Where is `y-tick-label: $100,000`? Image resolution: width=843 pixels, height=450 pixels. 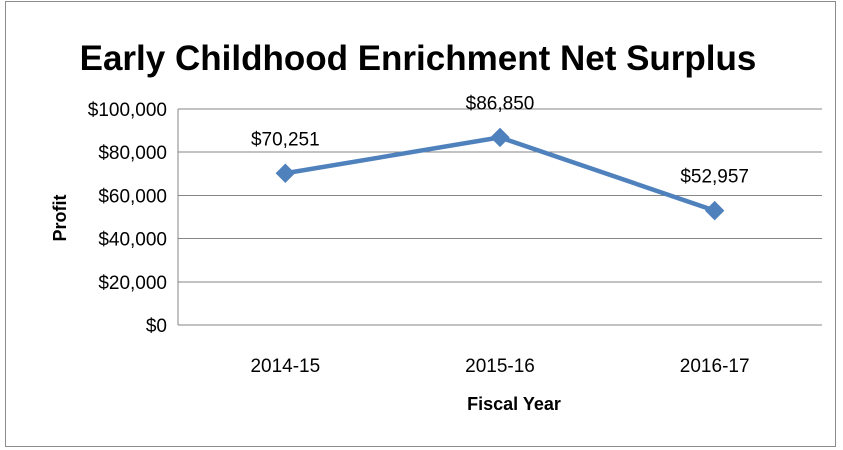
y-tick-label: $100,000 is located at coordinates (127, 110).